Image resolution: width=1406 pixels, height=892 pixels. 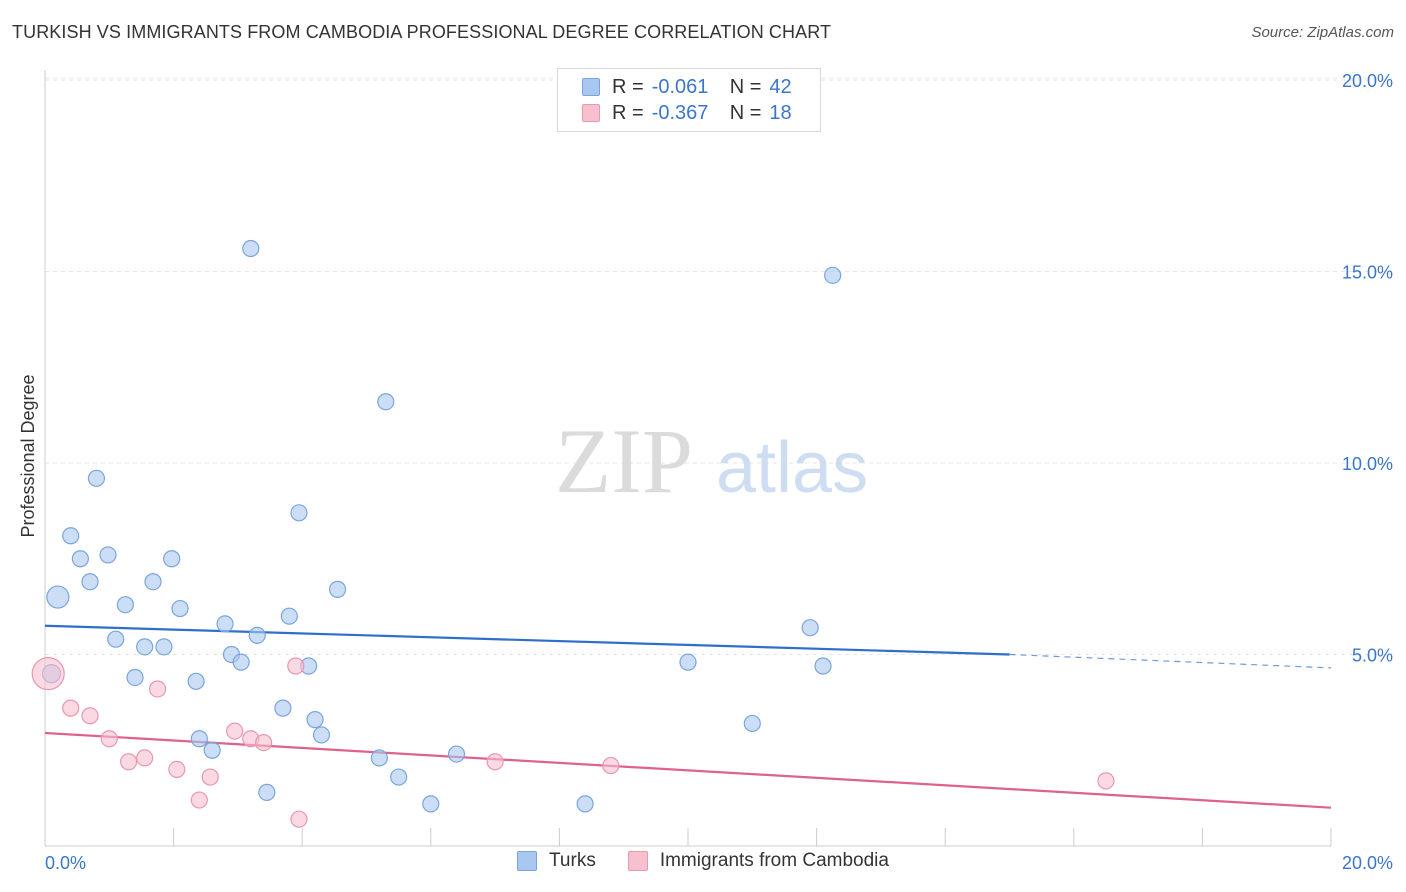 I want to click on cambodia-swatch, so click(x=591, y=113).